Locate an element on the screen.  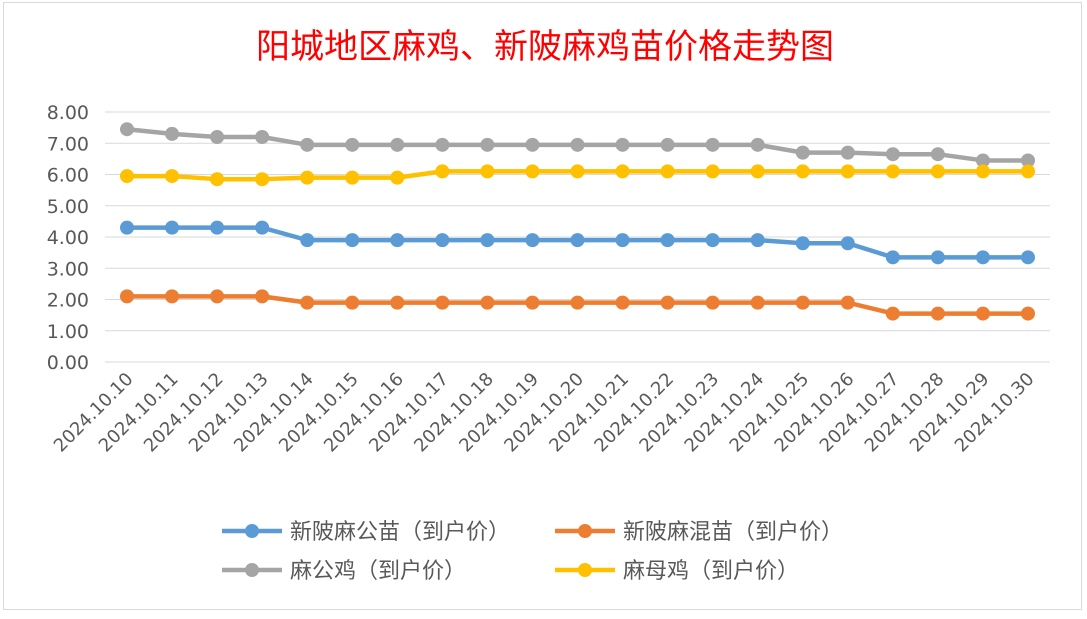
y-tick-label: 8.00 is located at coordinates (68, 113).